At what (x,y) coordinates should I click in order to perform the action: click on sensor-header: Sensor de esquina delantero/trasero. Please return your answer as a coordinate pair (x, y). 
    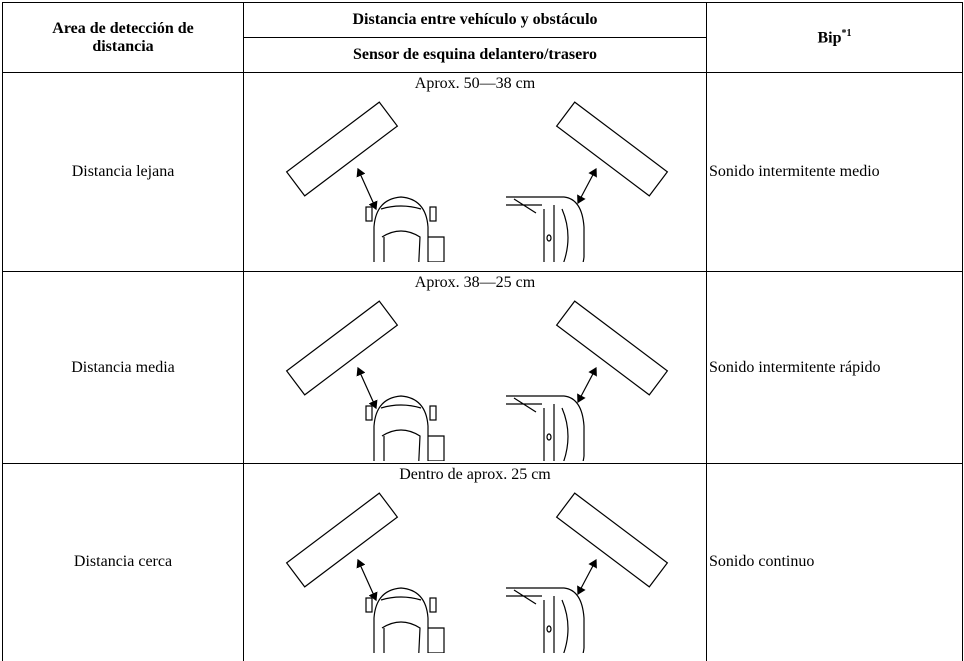
    Looking at the image, I should click on (475, 55).